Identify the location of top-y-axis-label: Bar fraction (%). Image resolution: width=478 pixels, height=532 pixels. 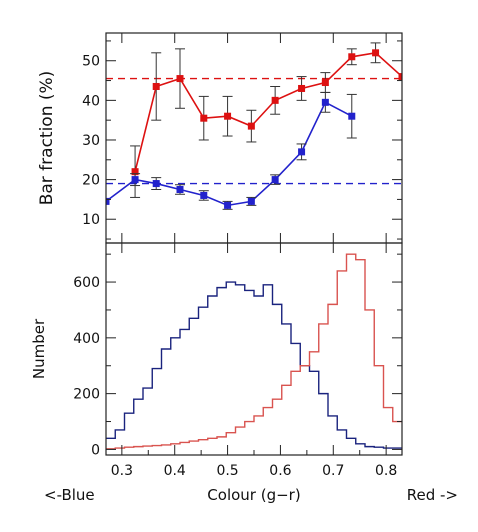
(47, 138).